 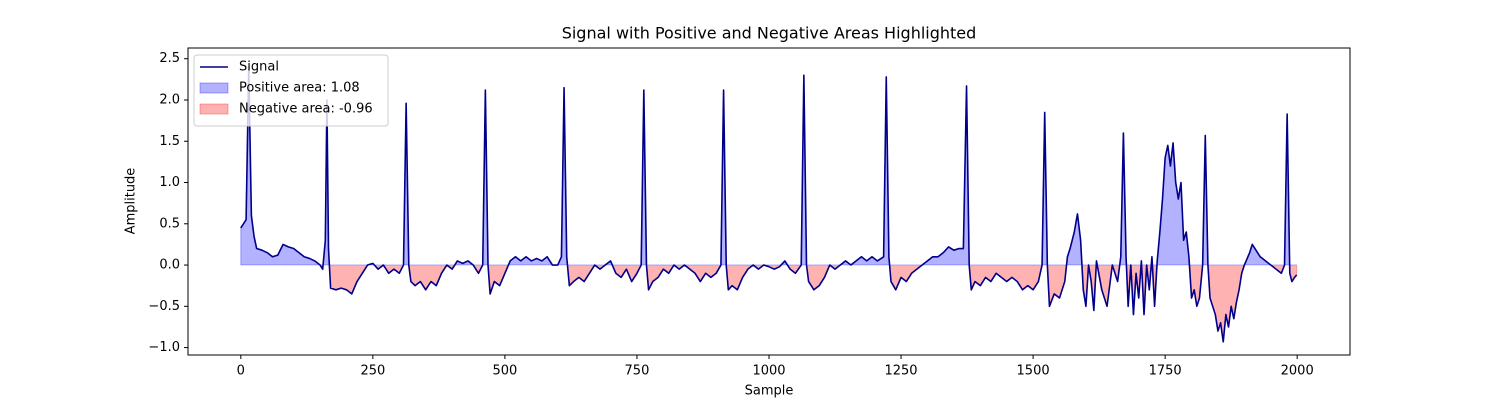 I want to click on x-tick-label: 250, so click(x=372, y=371).